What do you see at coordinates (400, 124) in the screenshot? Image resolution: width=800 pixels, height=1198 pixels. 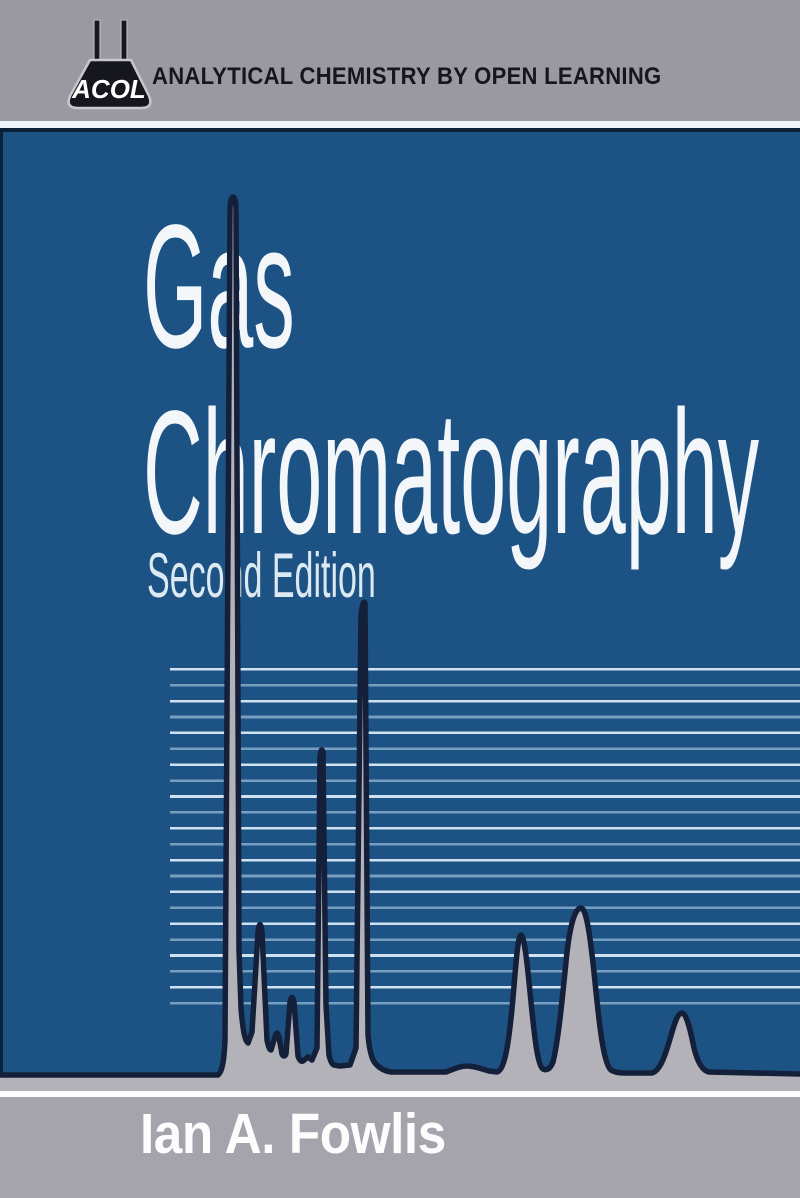 I see `header-divider-line` at bounding box center [400, 124].